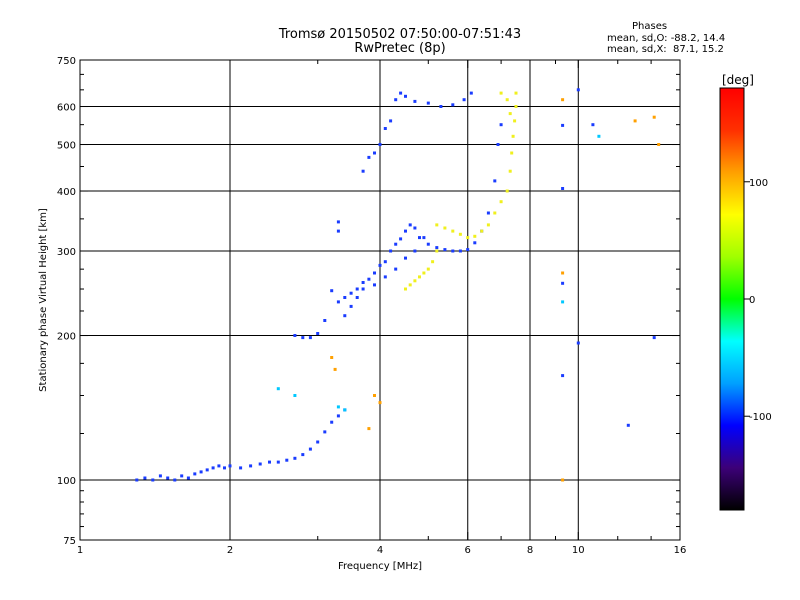  I want to click on x-tick-label: 1, so click(80, 550).